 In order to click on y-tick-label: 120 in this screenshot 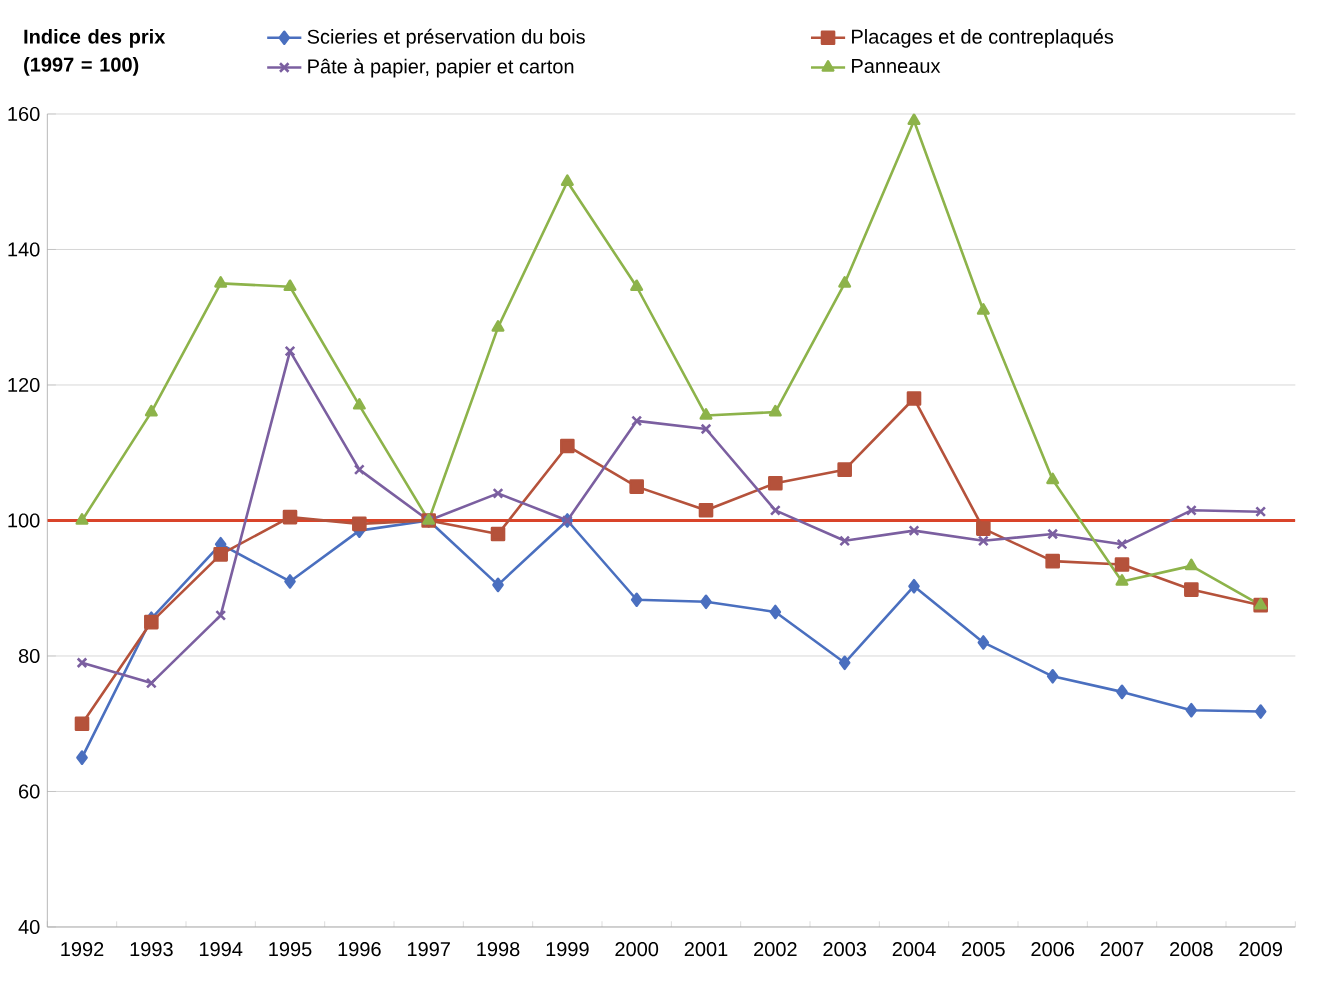, I will do `click(24, 385)`.